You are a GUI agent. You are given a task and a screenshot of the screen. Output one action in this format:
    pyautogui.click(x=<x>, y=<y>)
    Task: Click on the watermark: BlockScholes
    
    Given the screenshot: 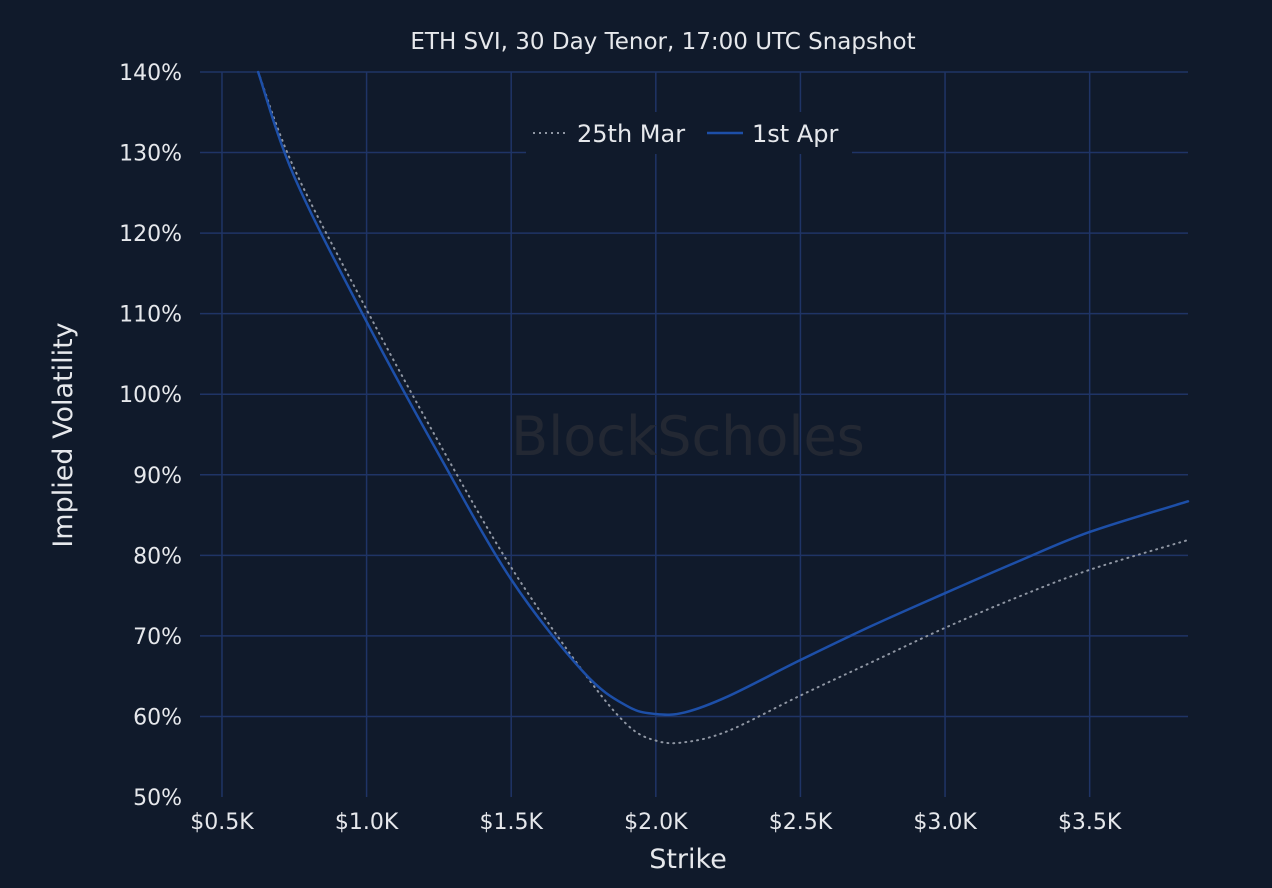 What is the action you would take?
    pyautogui.click(x=688, y=436)
    